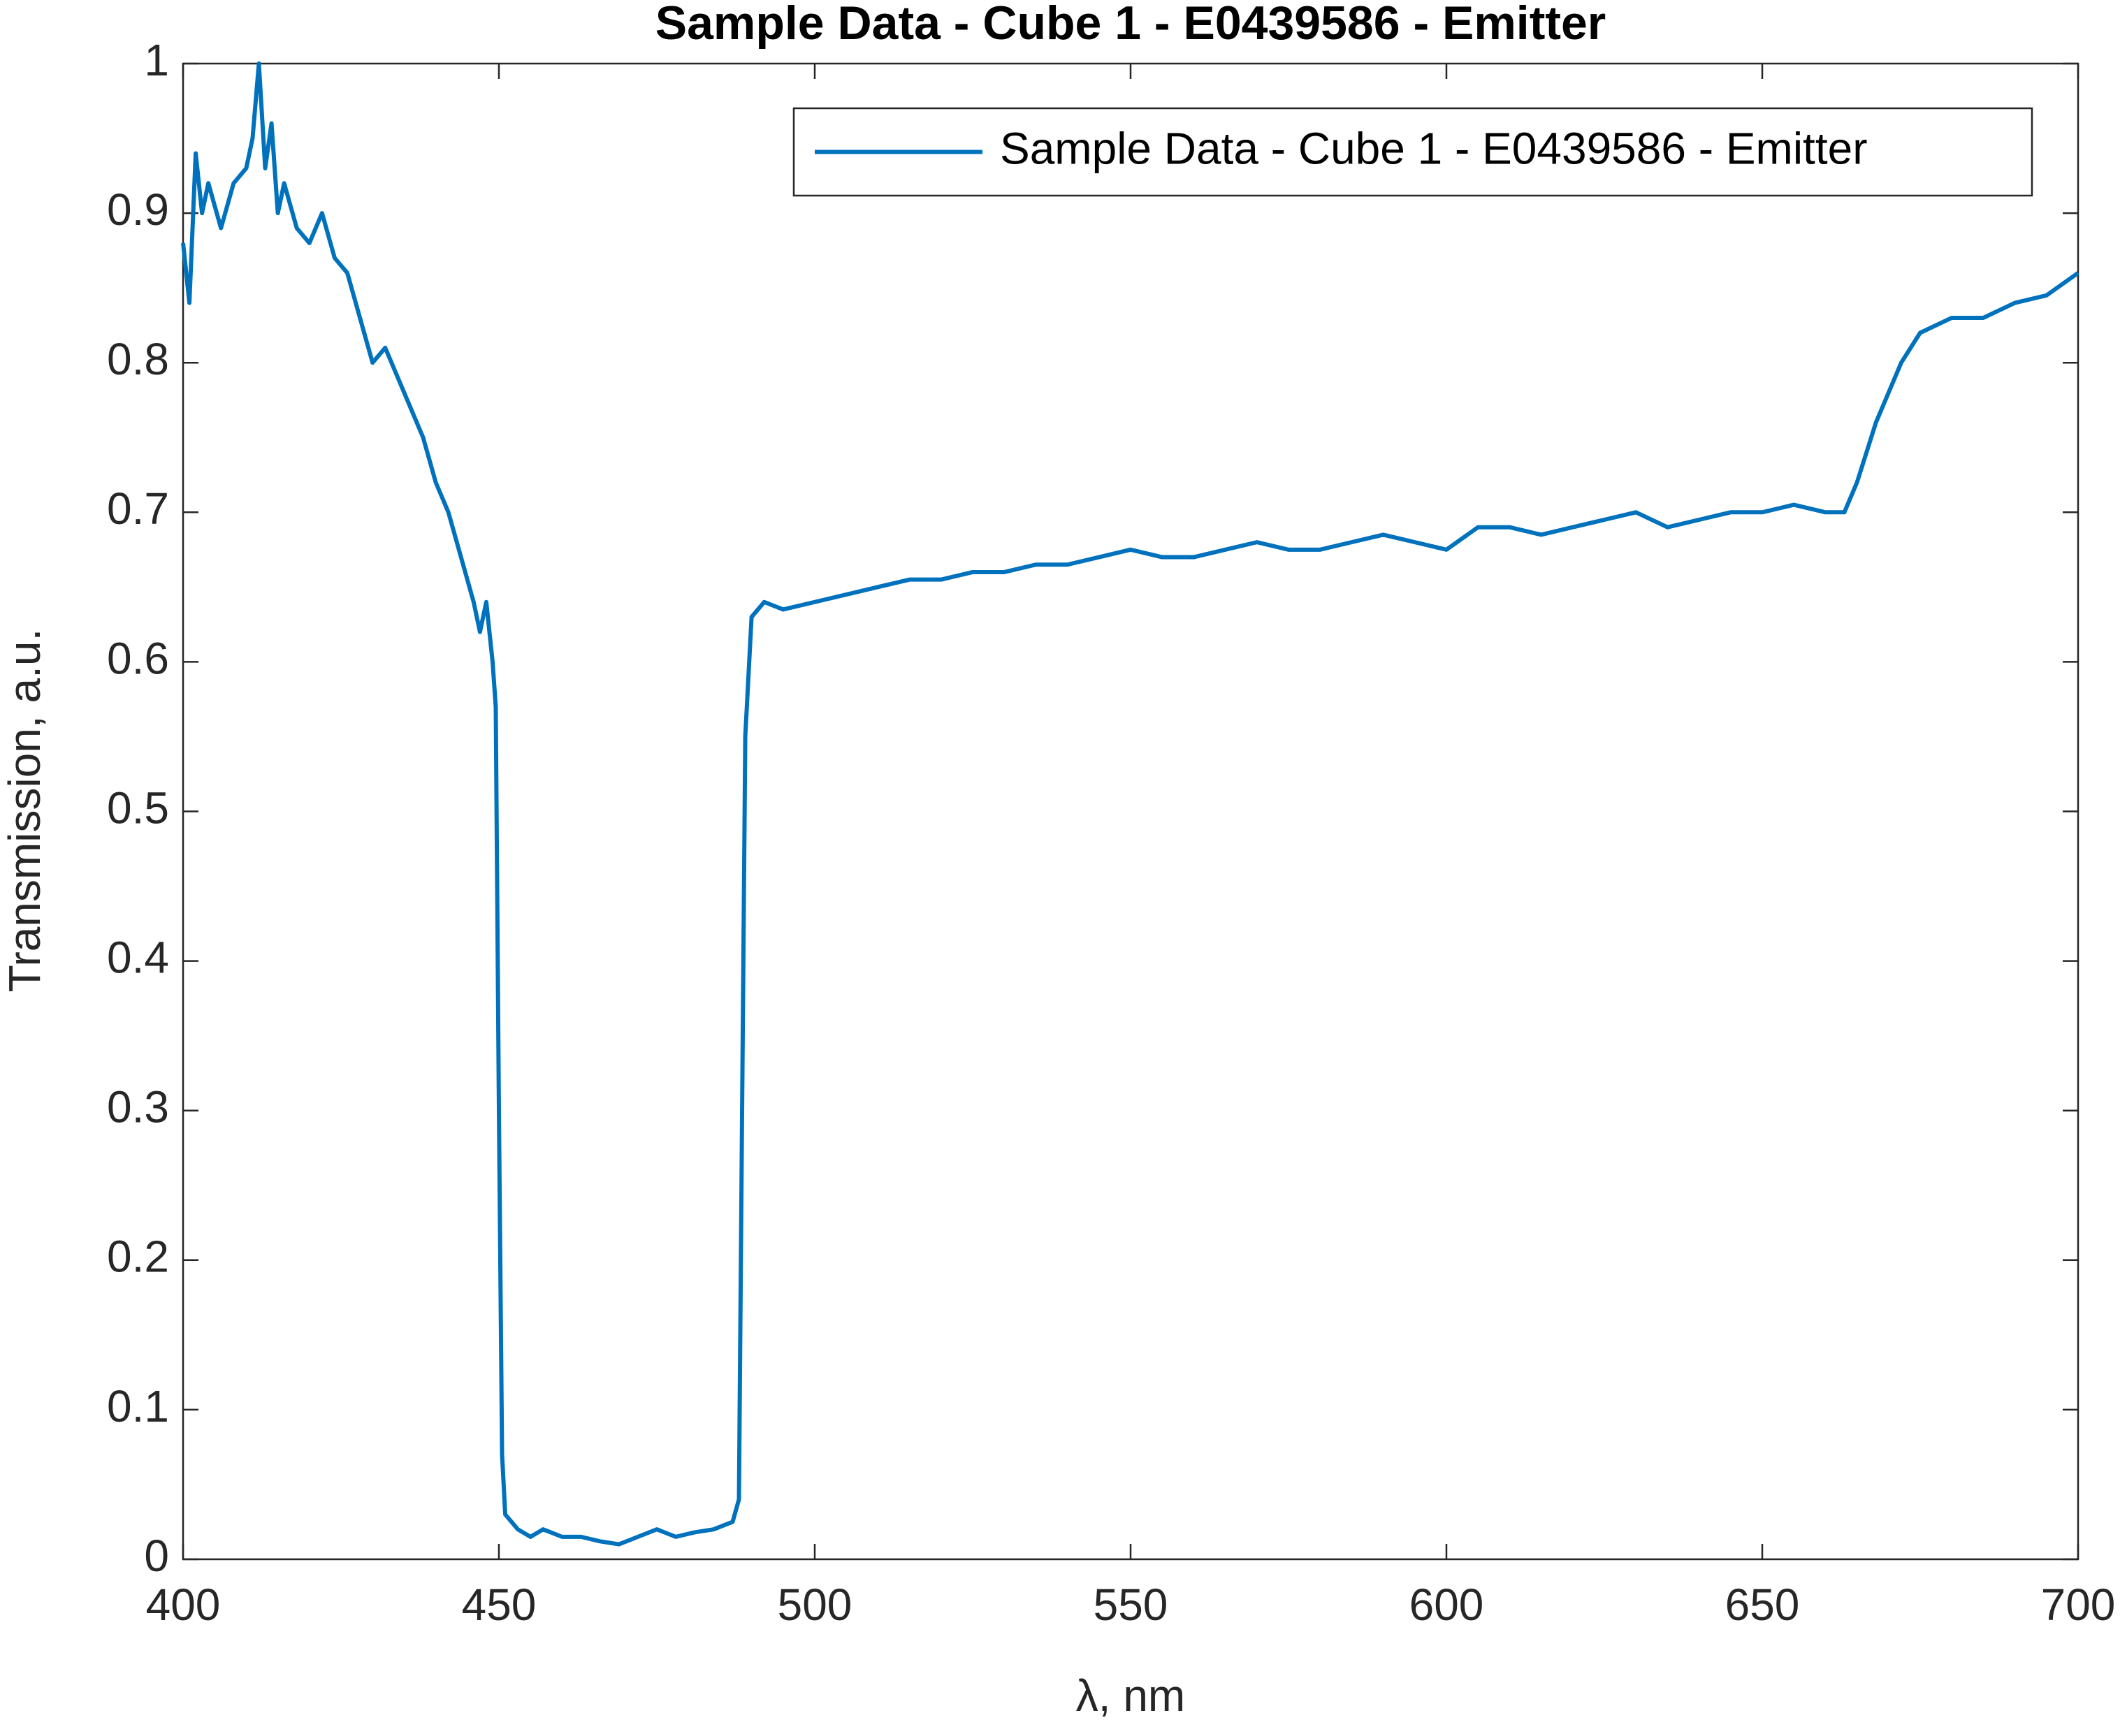 This screenshot has width=2127, height=1736. What do you see at coordinates (1762, 1605) in the screenshot?
I see `x-tick-label: 650` at bounding box center [1762, 1605].